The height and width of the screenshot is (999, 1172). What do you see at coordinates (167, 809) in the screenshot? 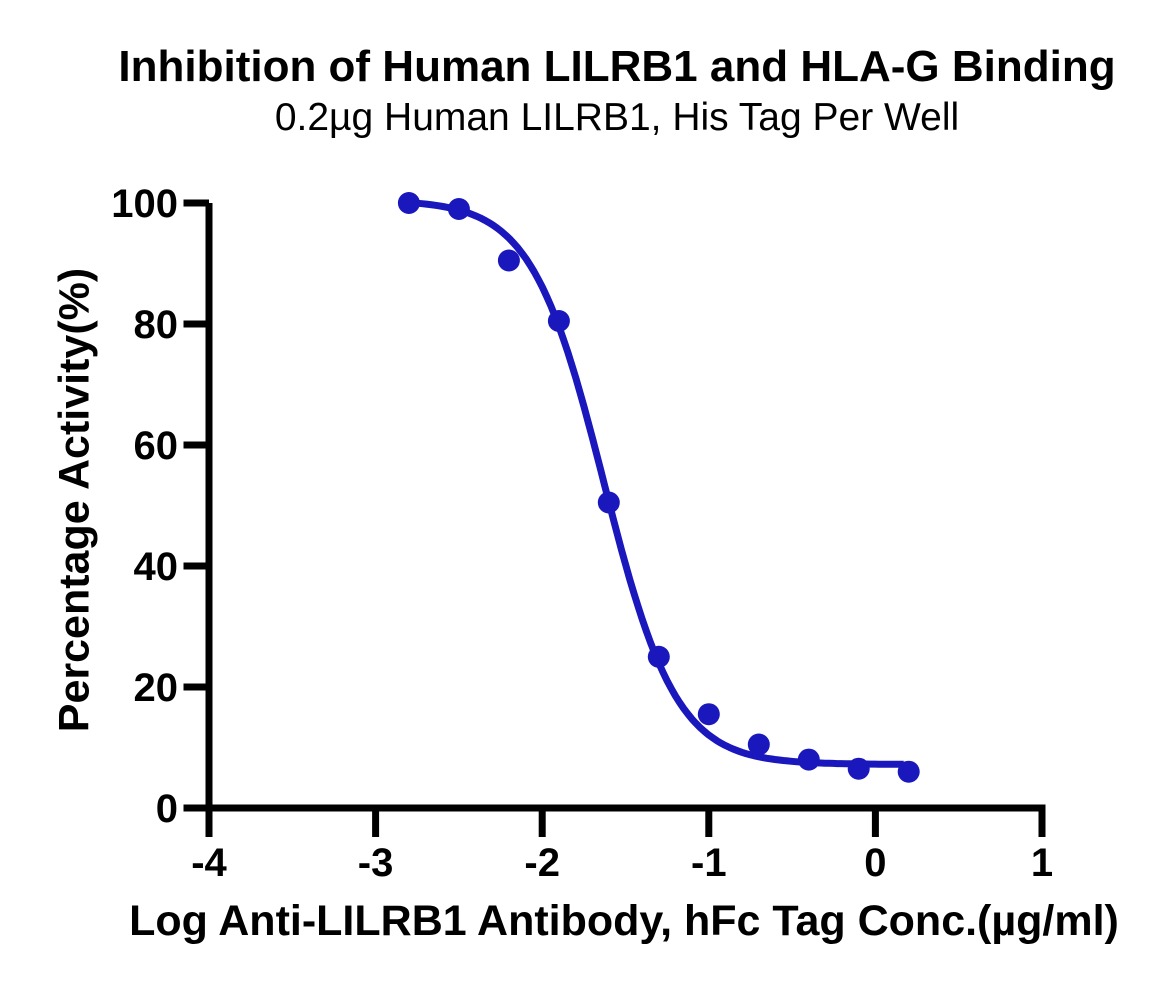
I see `y-tick-label: 0` at bounding box center [167, 809].